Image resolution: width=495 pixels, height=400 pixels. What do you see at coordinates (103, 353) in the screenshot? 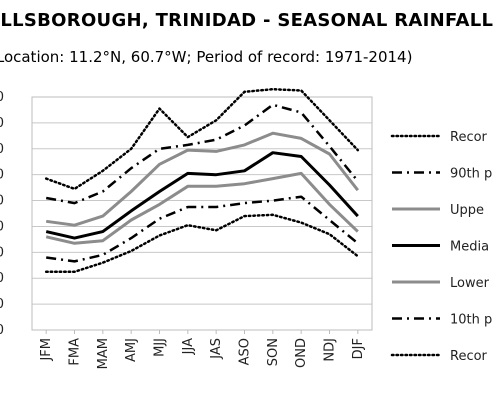
I see `x-tick-label: MAM` at bounding box center [103, 353].